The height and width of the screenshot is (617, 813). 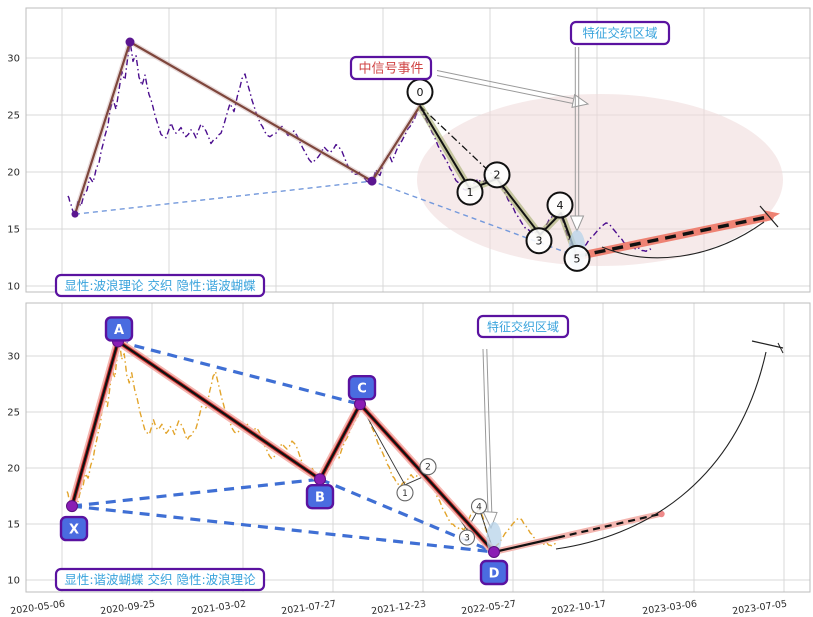 I want to click on measure-arc-bottom, so click(x=661, y=450).